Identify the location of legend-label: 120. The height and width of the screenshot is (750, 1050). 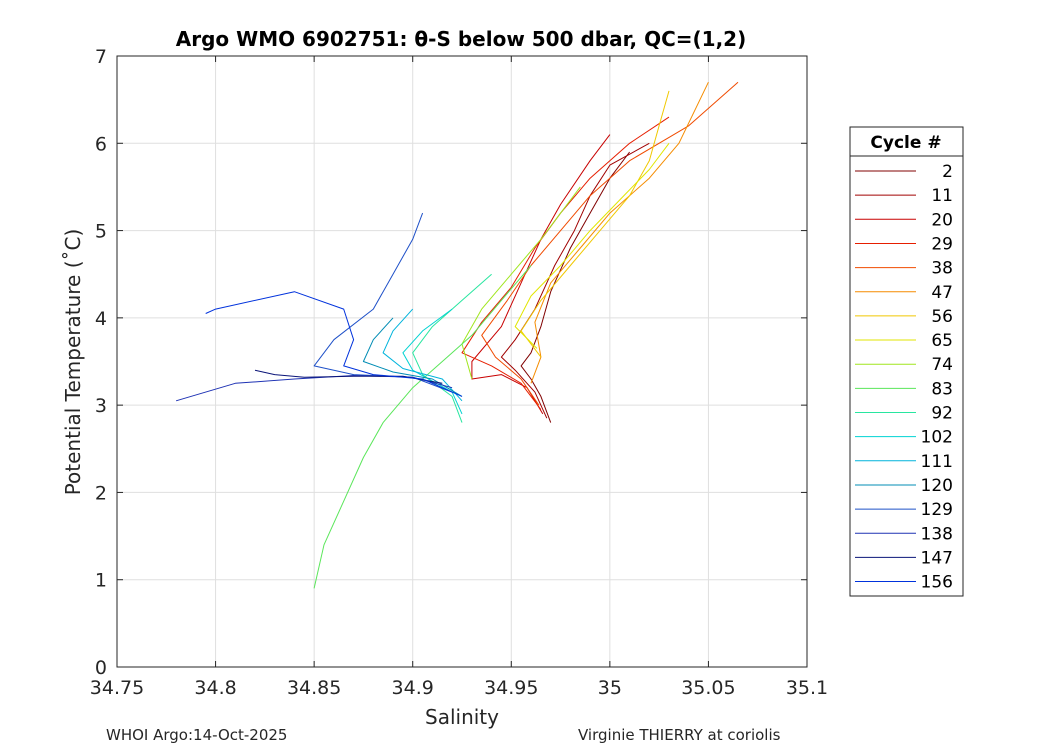
(937, 486).